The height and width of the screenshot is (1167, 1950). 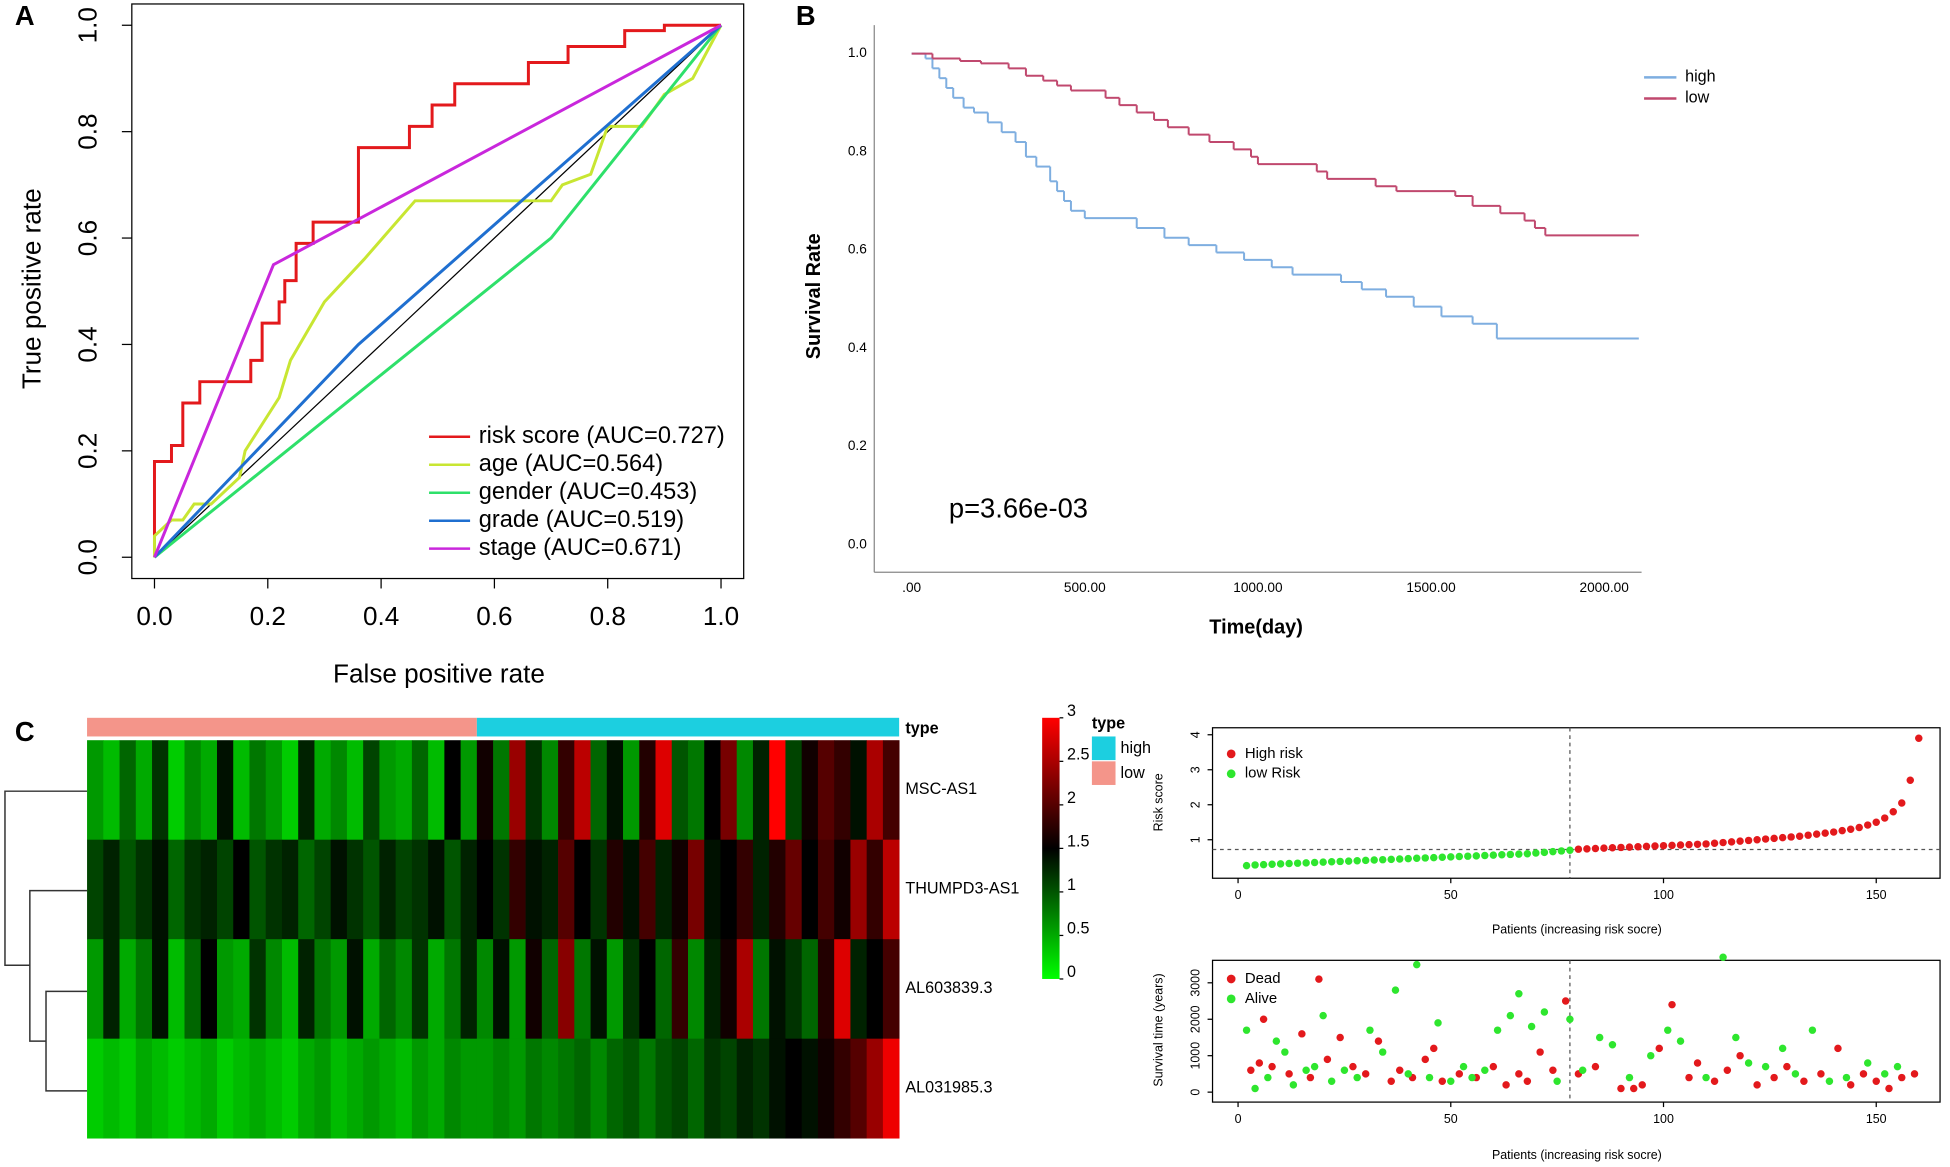 What do you see at coordinates (1697, 98) in the screenshot?
I see `legend-label: low` at bounding box center [1697, 98].